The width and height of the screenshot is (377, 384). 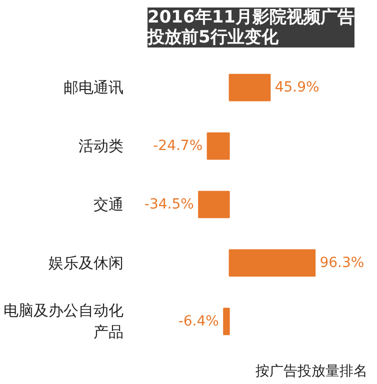 What do you see at coordinates (297, 88) in the screenshot?
I see `data-label: 45.9%` at bounding box center [297, 88].